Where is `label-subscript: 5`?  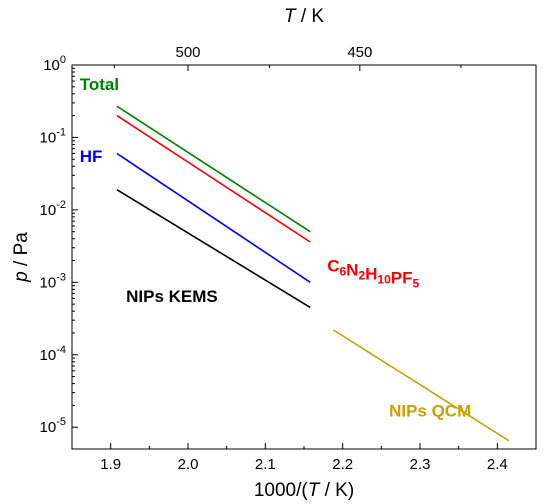 label-subscript: 5 is located at coordinates (416, 284).